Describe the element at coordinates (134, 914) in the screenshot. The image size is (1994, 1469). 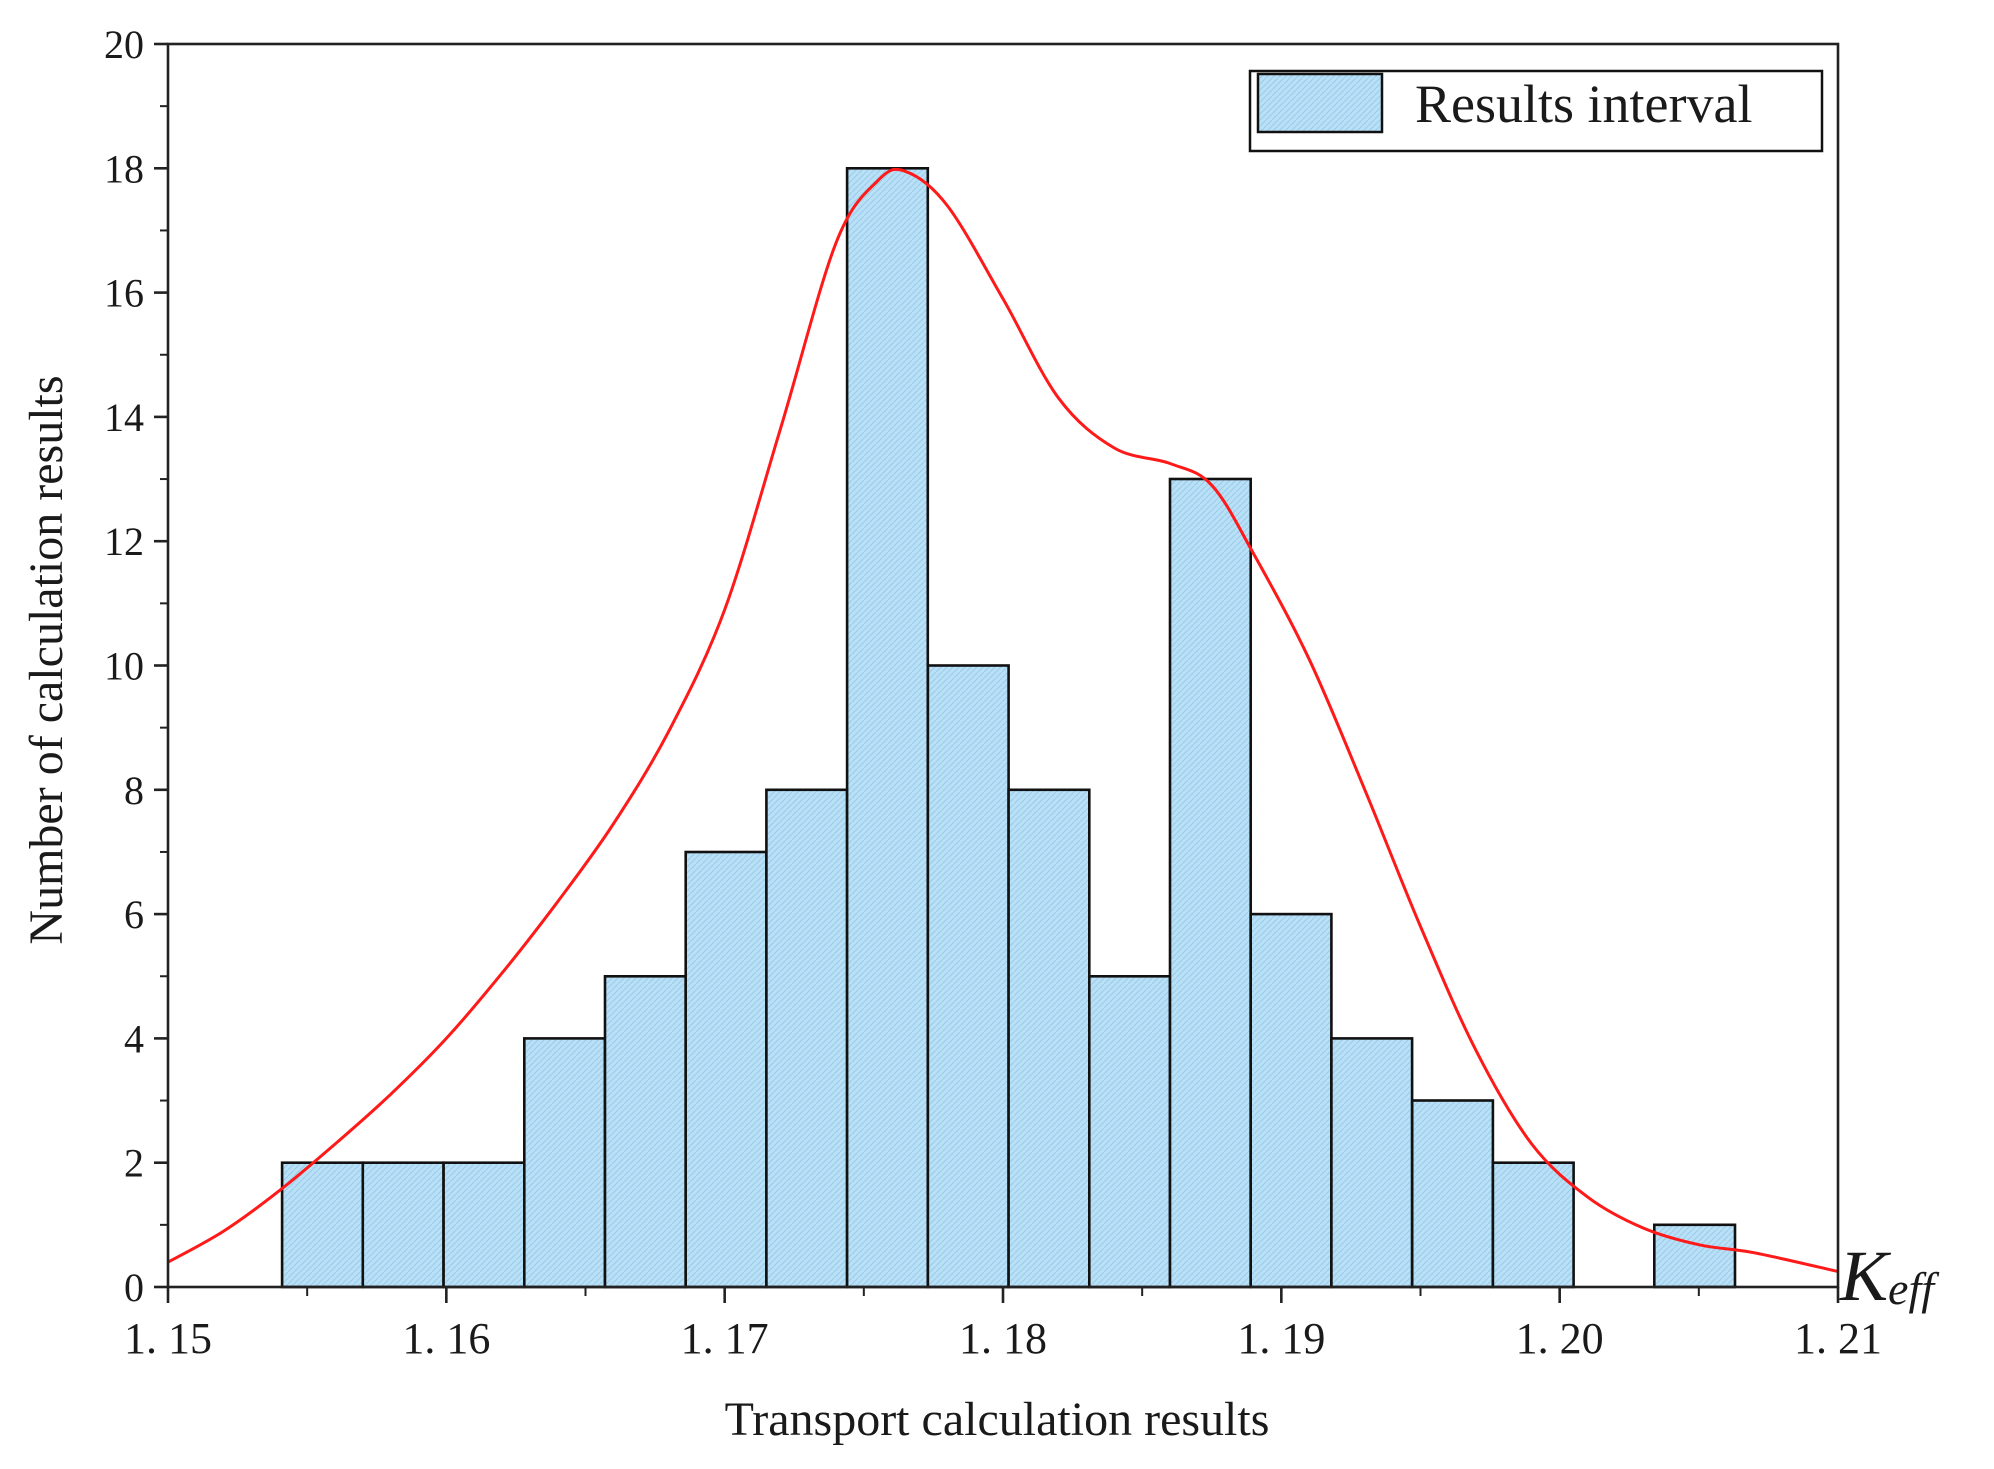
I see `y-tick-label-6: 6` at that location.